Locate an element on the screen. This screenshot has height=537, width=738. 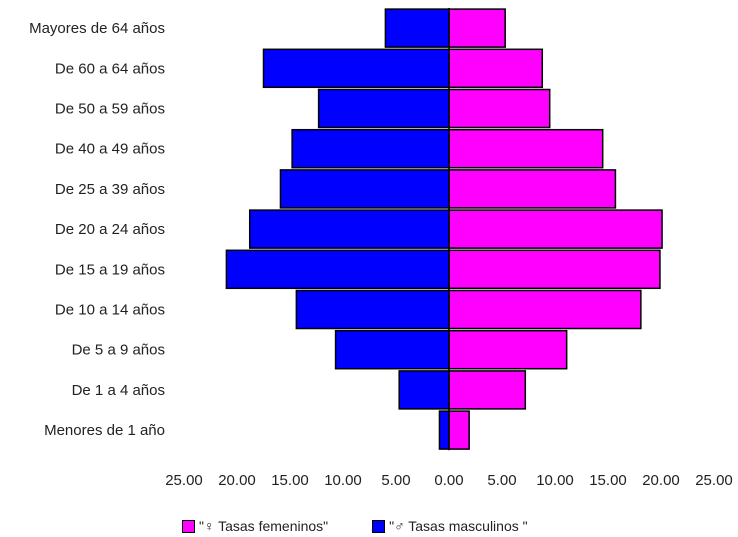
legend-label-female: "♀ Tasas femeninos" is located at coordinates (264, 526).